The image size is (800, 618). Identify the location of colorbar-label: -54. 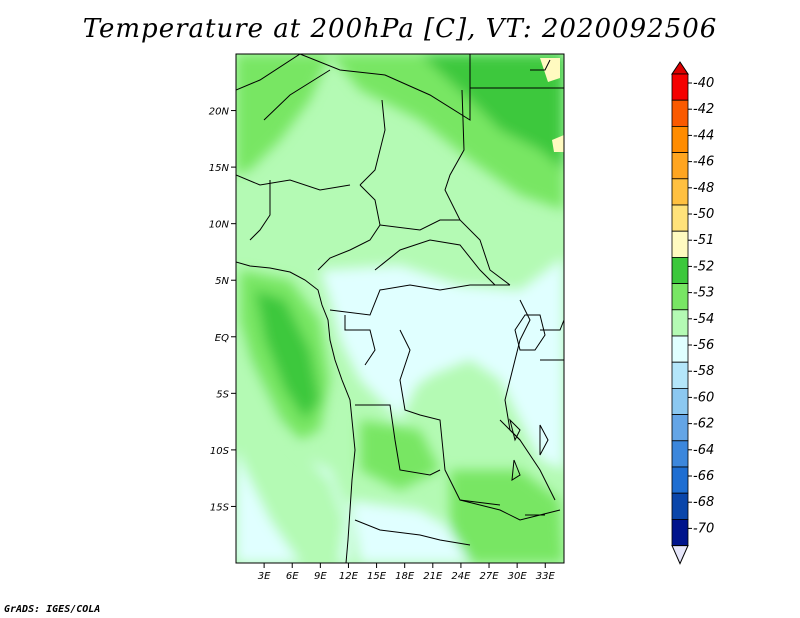
(703, 319).